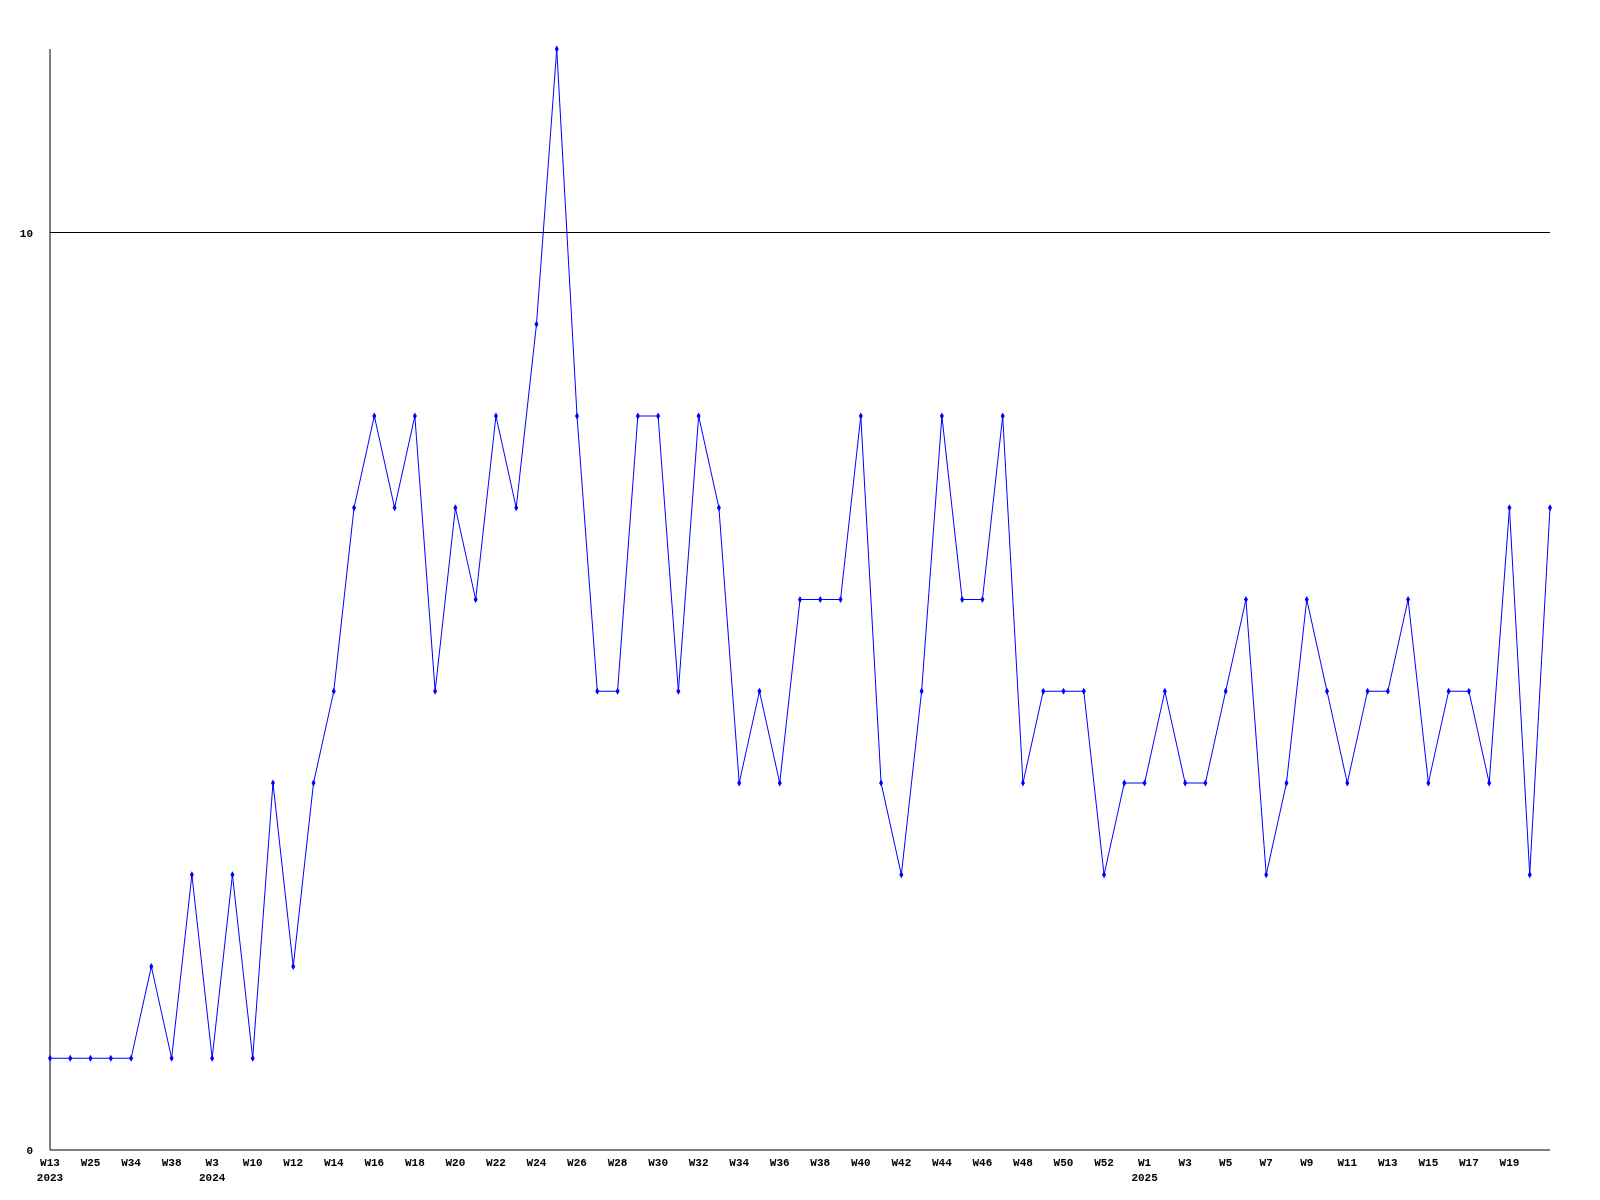 Image resolution: width=1600 pixels, height=1200 pixels. Describe the element at coordinates (455, 1163) in the screenshot. I see `x-tick-label: W20` at that location.